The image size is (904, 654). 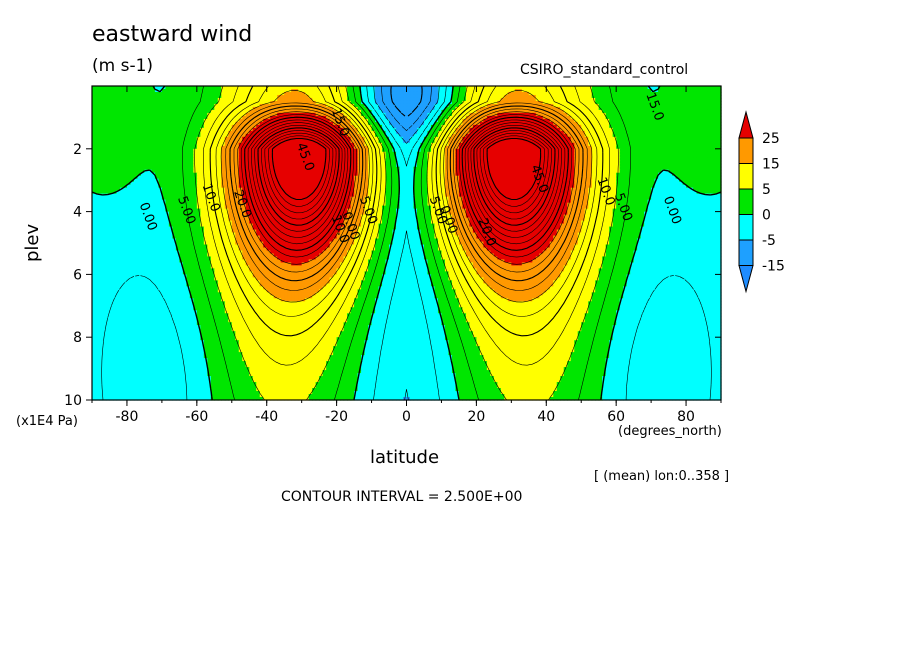 What do you see at coordinates (766, 190) in the screenshot?
I see `colorbar-label: 5` at bounding box center [766, 190].